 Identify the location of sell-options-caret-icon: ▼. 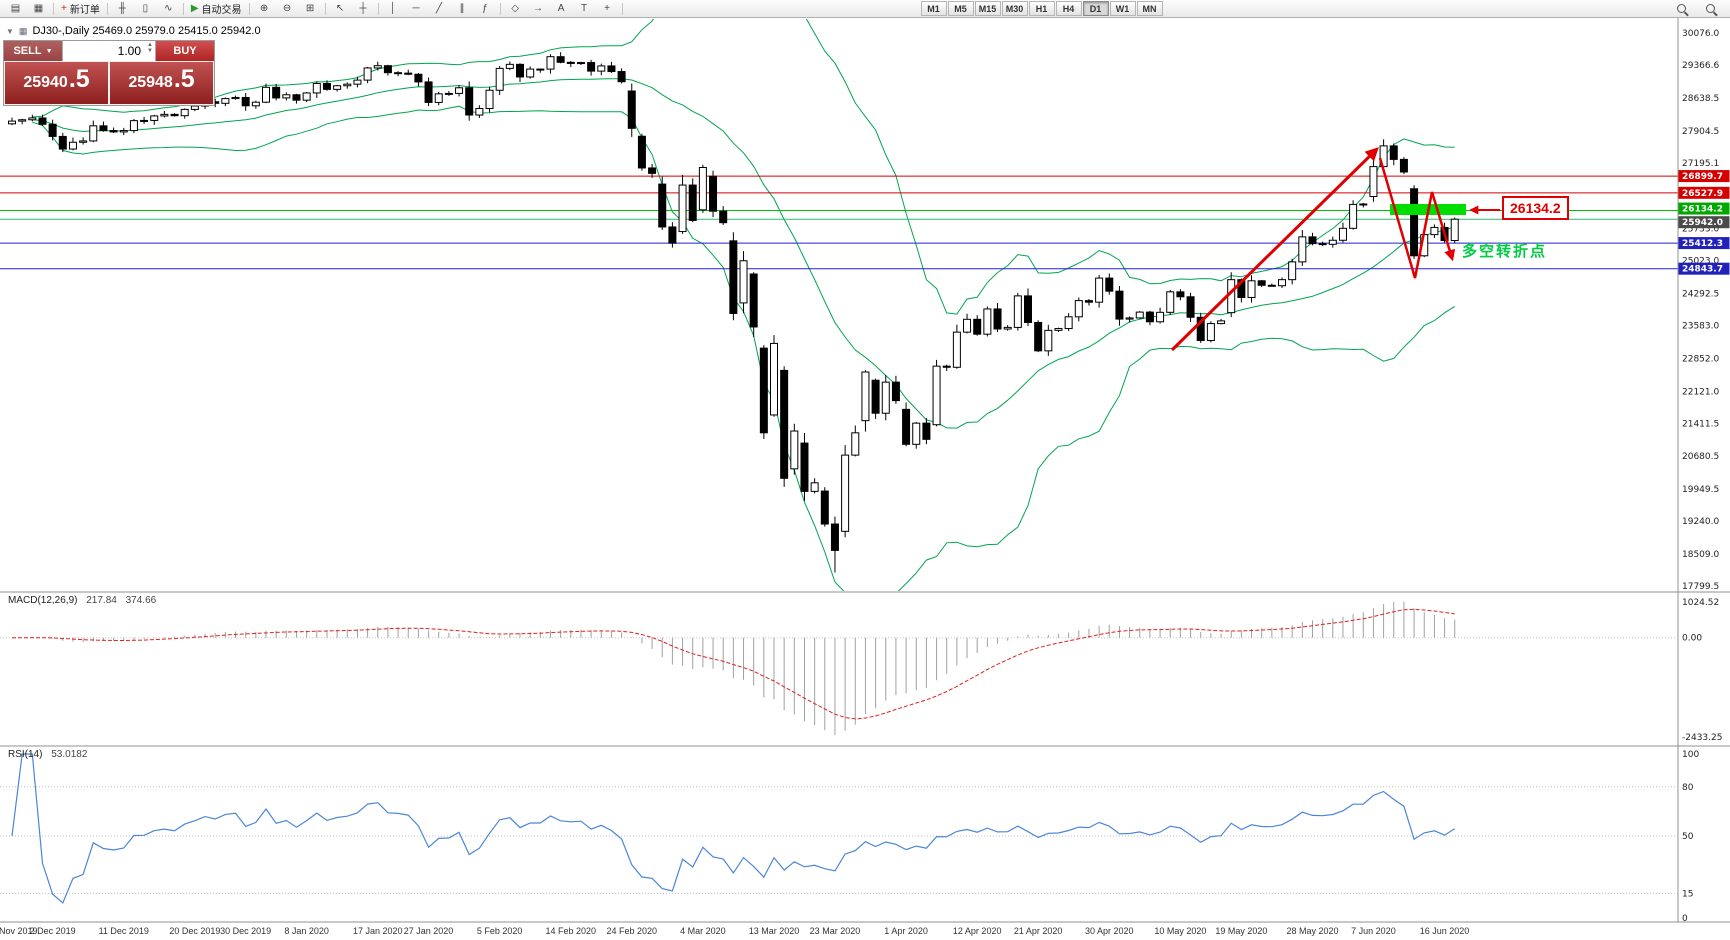
(49, 51).